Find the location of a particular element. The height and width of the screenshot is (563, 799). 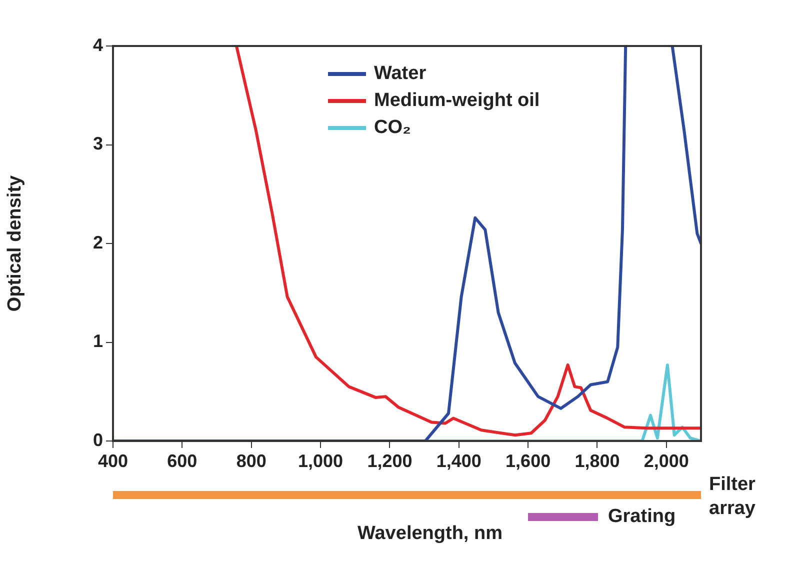

x-tick-label: 800 is located at coordinates (251, 460).